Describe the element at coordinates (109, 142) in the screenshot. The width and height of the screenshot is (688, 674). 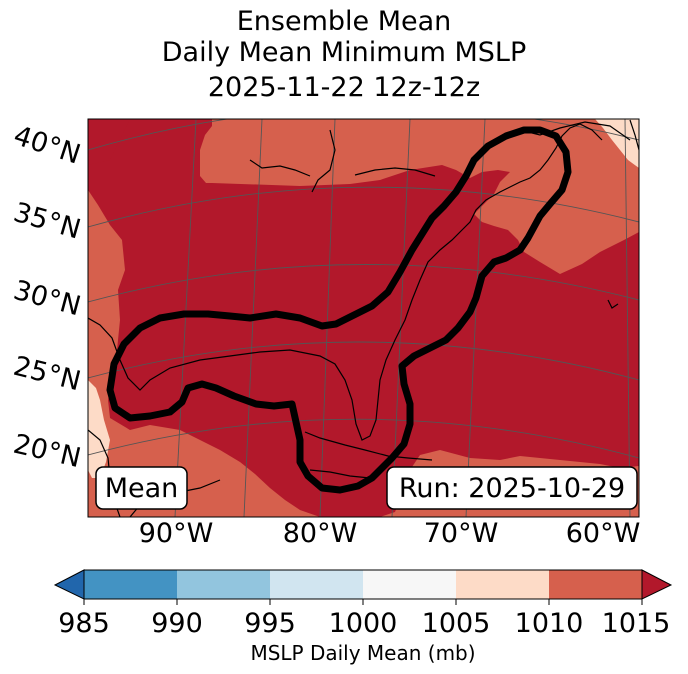
I see `pressure-field-above-1015-nw` at that location.